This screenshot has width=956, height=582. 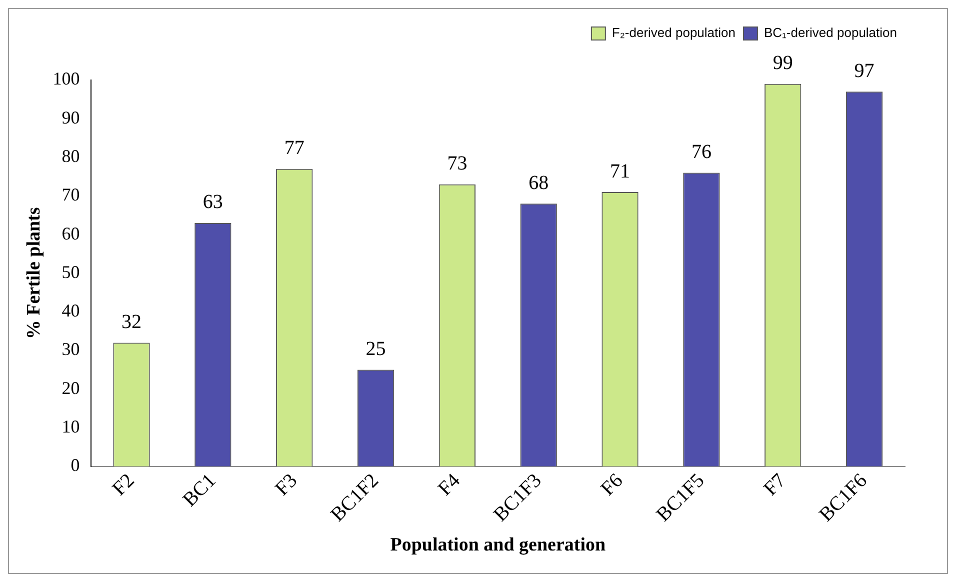 I want to click on y-tick-label: 0, so click(x=75, y=465).